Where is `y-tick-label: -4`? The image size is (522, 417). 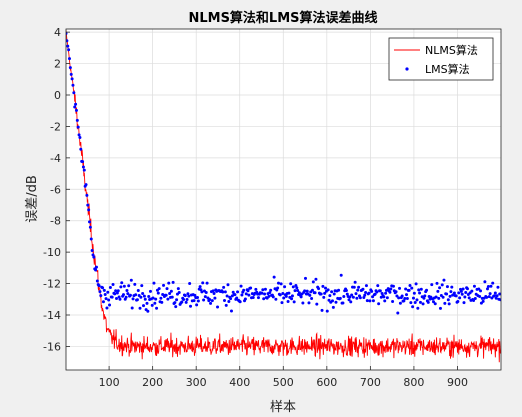 y-tick-label: -4 is located at coordinates (55, 158).